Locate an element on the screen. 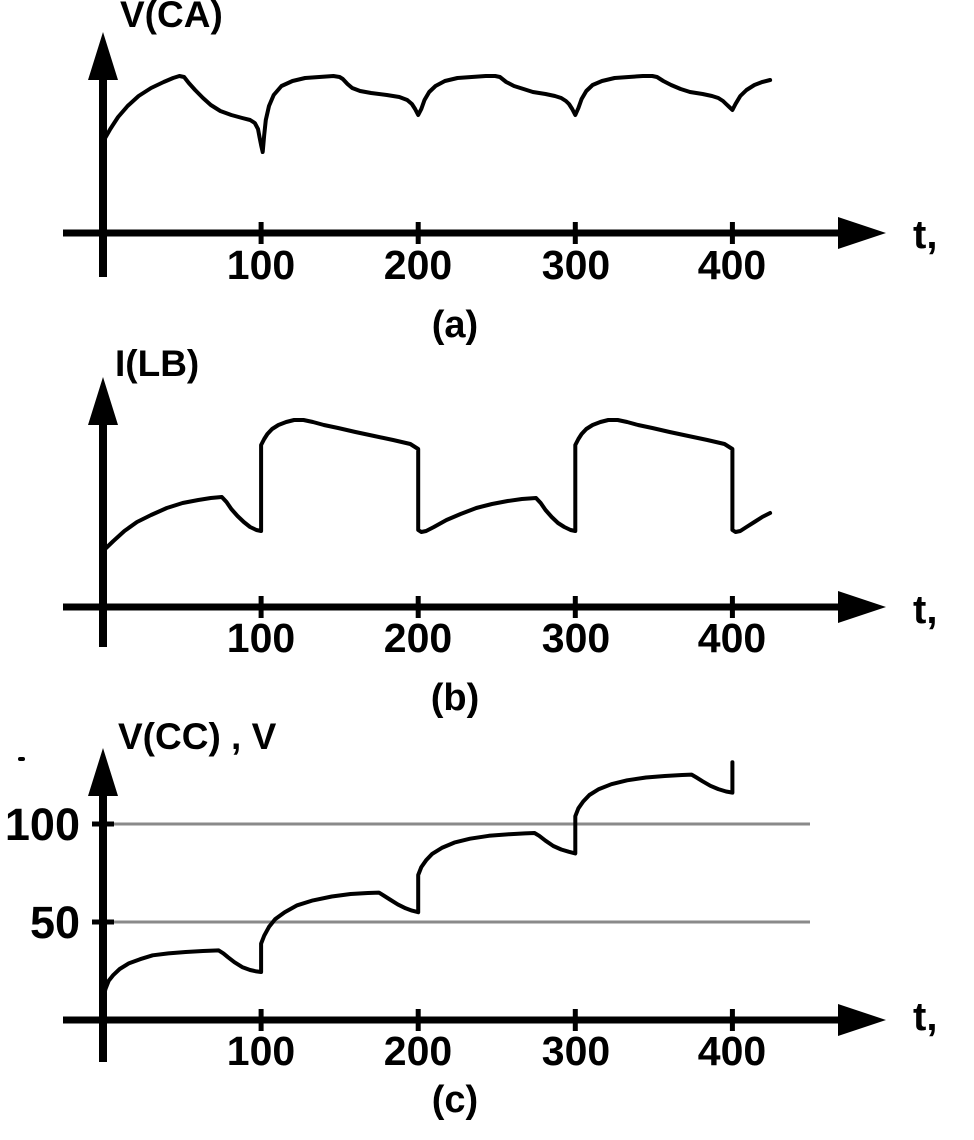  stray-mark is located at coordinates (21, 759).